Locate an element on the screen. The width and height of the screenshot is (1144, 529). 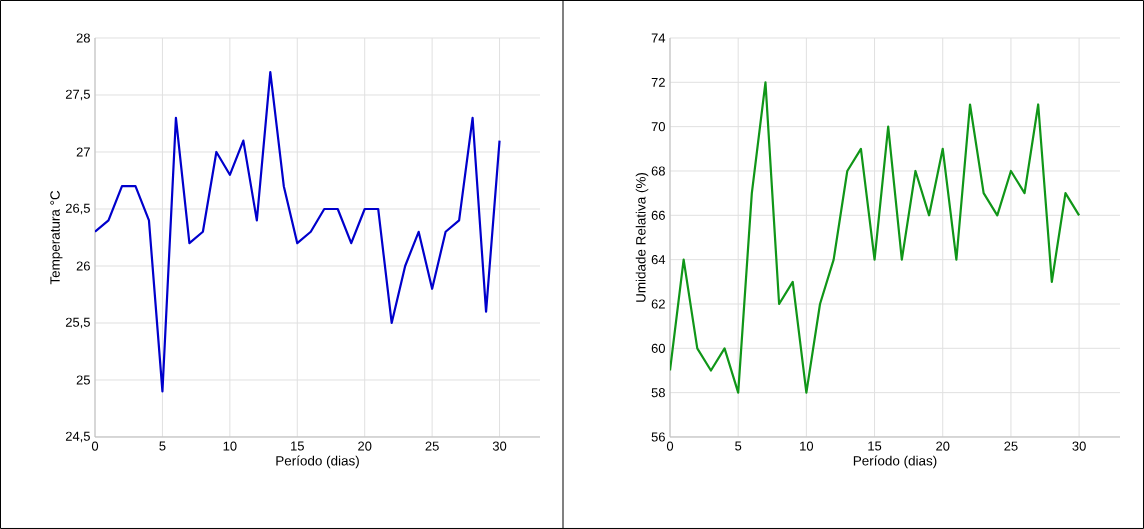
y-tick-label: 28 is located at coordinates (83, 38).